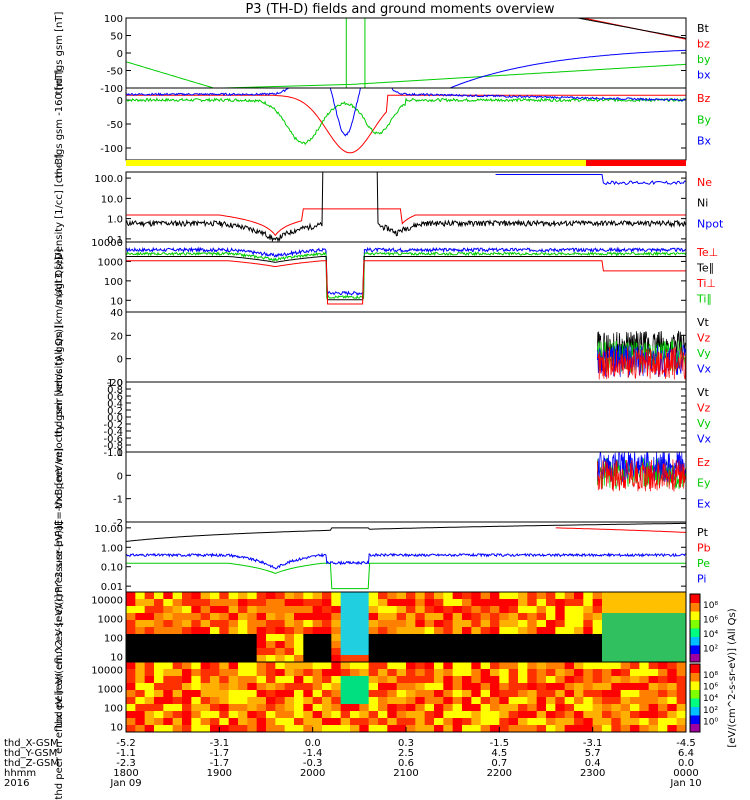 Image resolution: width=750 pixels, height=800 pixels. Describe the element at coordinates (112, 199) in the screenshot. I see `ytick-label: 10.0` at that location.